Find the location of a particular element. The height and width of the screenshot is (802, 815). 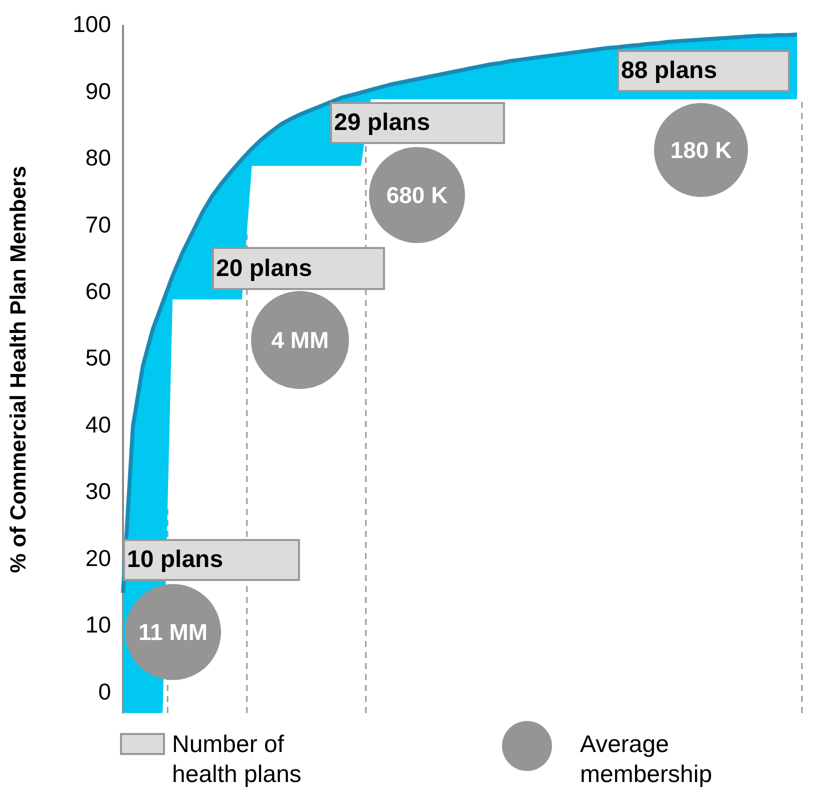

y-tick-label: 10 is located at coordinates (98, 625).